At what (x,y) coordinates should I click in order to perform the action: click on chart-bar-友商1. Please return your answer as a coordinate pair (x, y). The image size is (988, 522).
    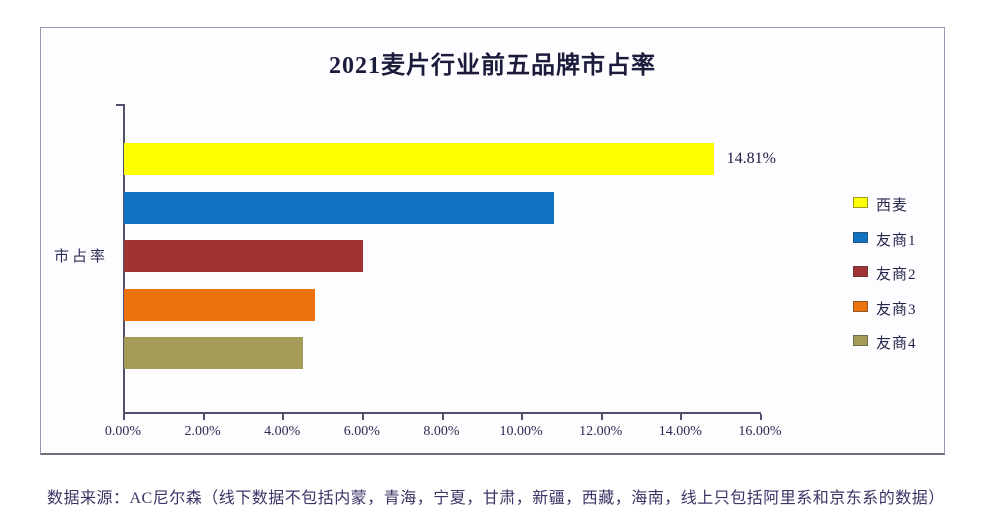
    Looking at the image, I should click on (339, 207).